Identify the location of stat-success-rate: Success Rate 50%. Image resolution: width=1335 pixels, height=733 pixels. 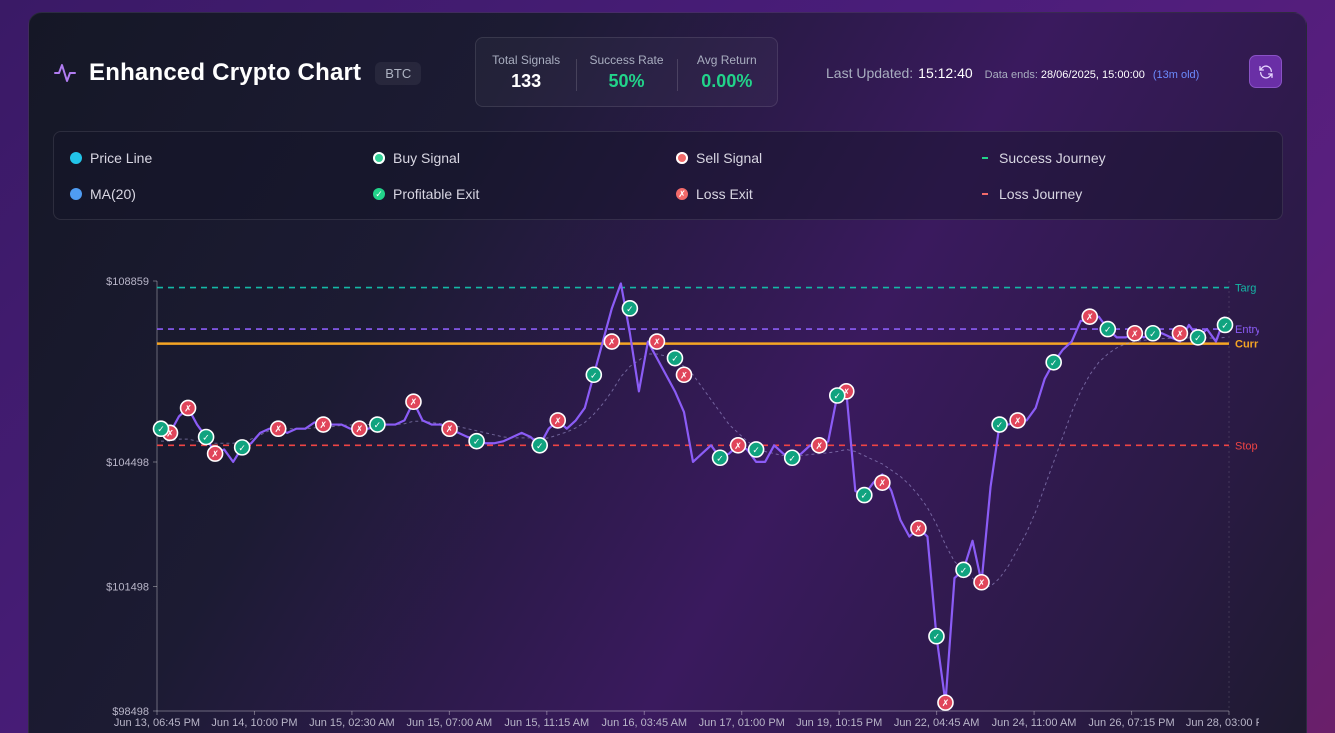
(626, 72).